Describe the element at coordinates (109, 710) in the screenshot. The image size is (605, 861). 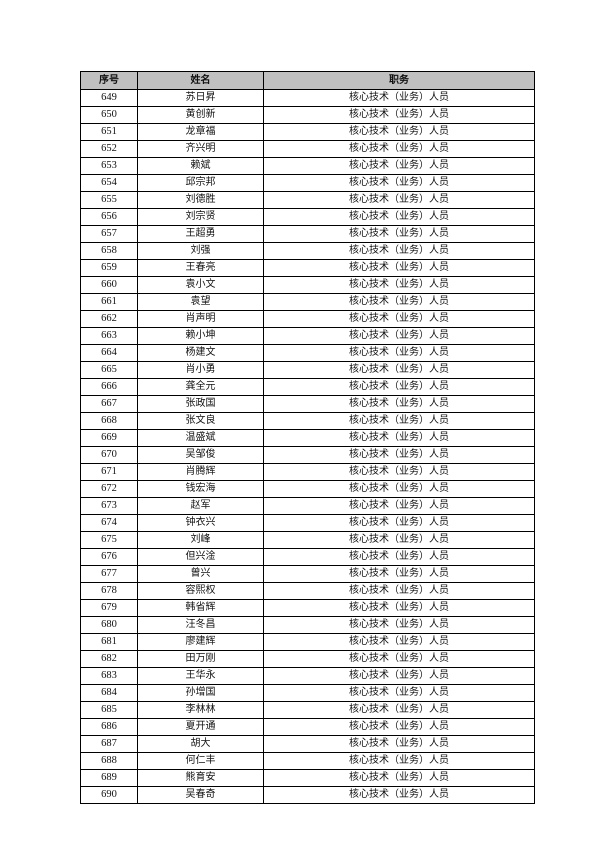
I see `index-cell: 685` at that location.